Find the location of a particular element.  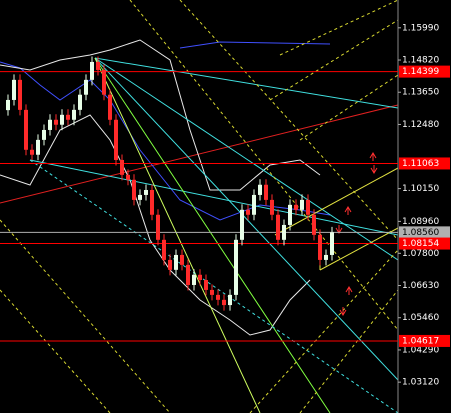

level-label: 1.11063 is located at coordinates (420, 164).